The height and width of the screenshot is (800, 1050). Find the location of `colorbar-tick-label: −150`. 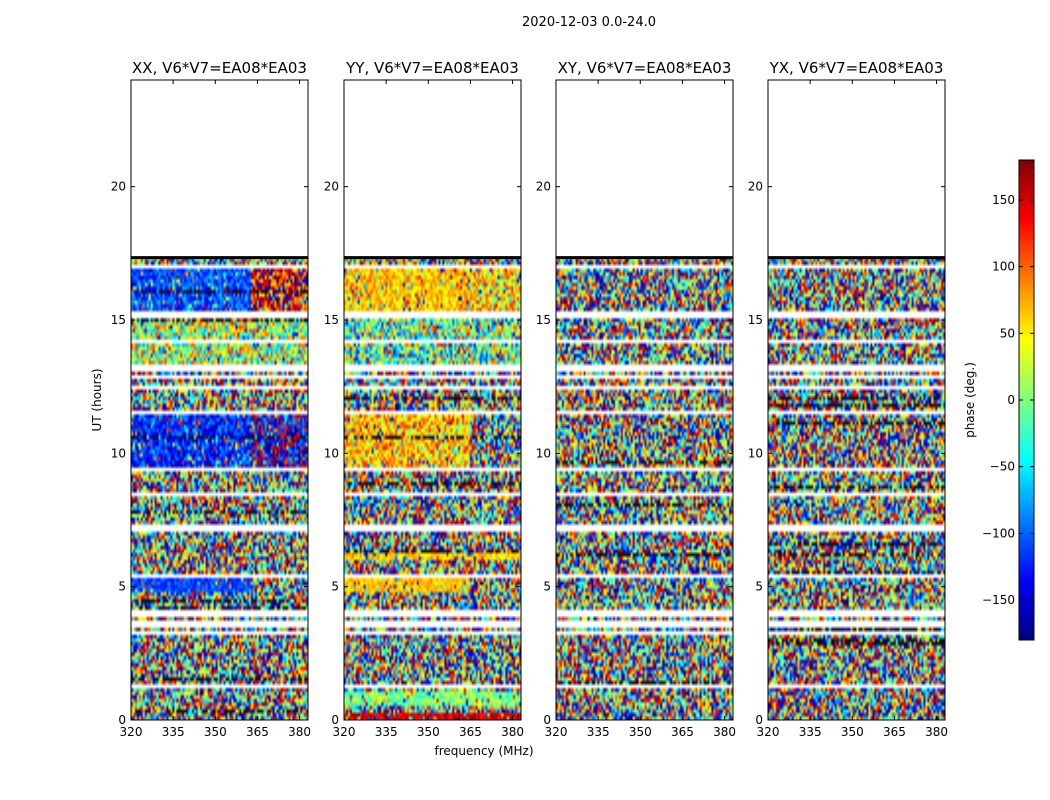

colorbar-tick-label: −150 is located at coordinates (998, 600).